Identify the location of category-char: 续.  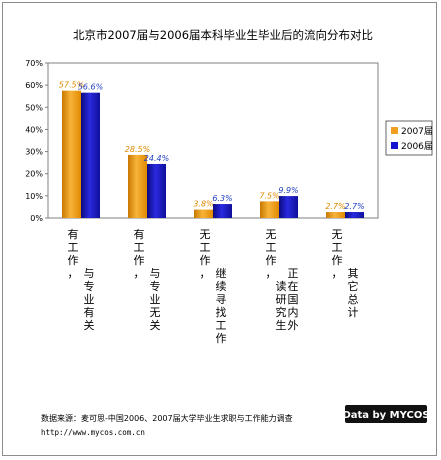
(221, 286).